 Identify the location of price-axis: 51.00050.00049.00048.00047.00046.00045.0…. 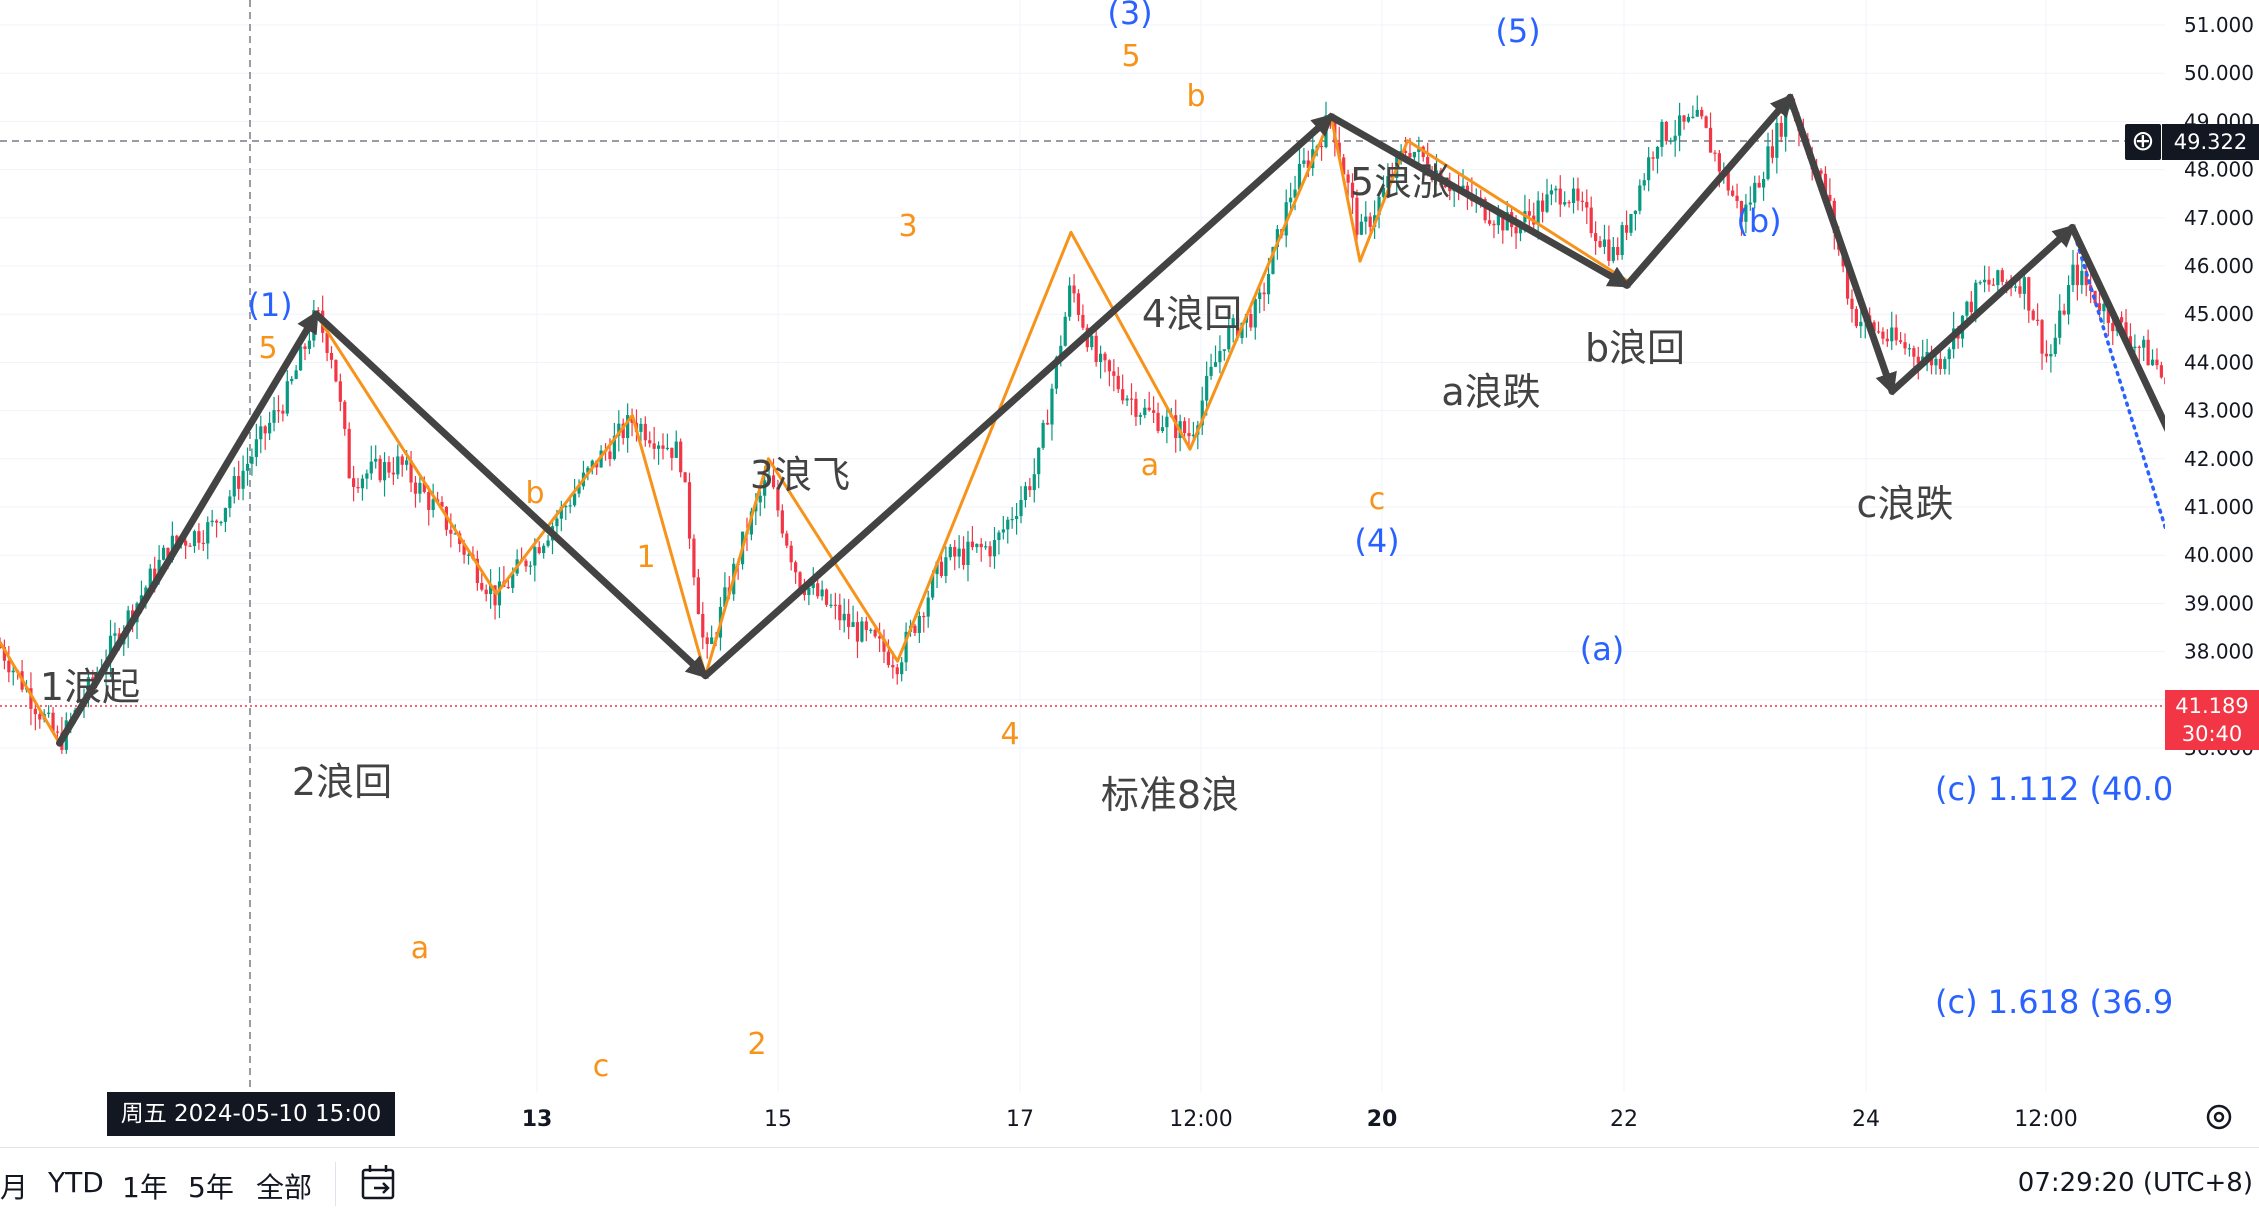
(2219, 386).